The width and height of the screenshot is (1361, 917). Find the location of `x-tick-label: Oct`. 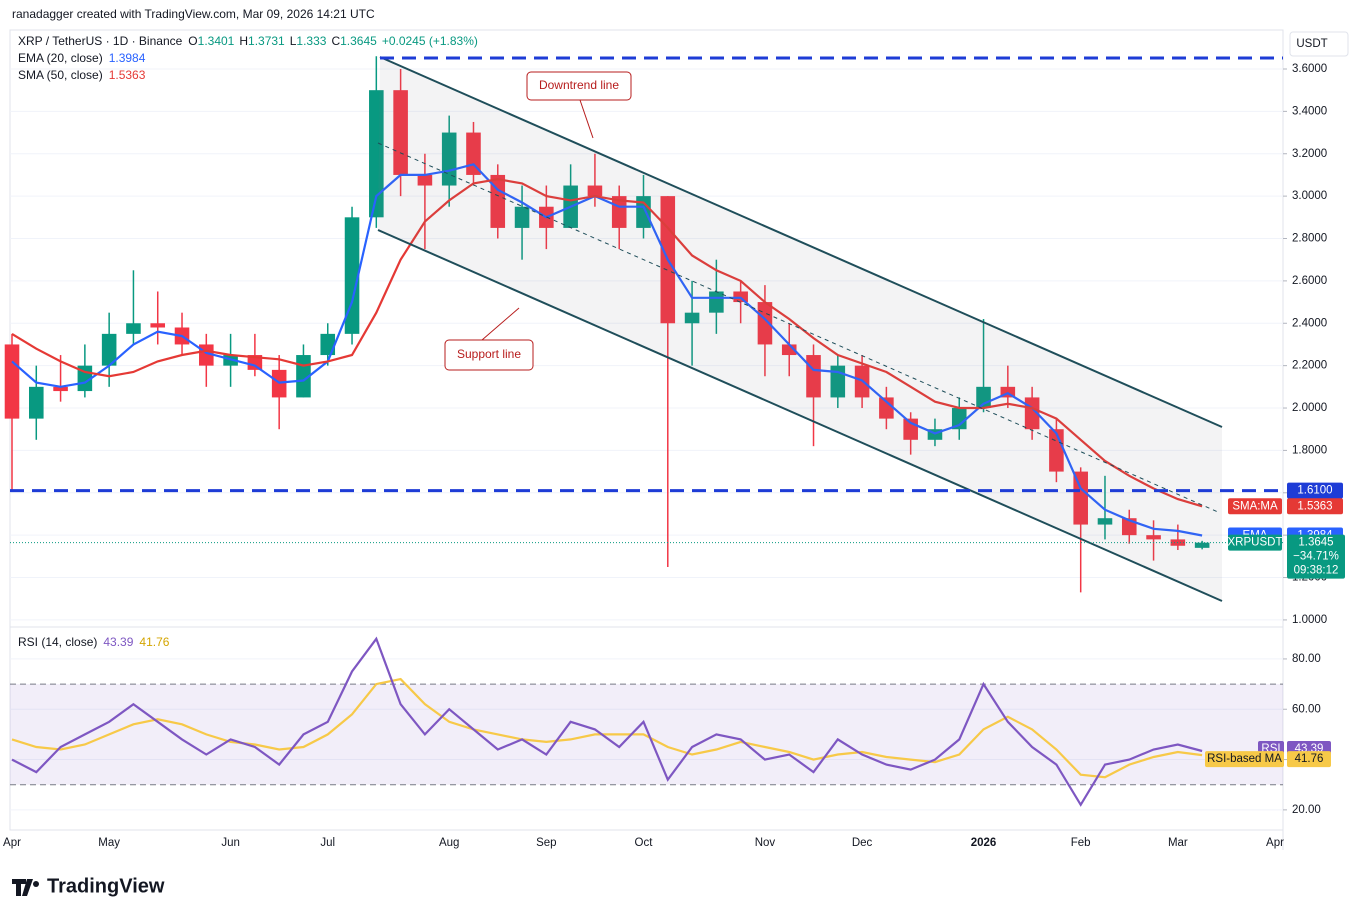

x-tick-label: Oct is located at coordinates (644, 843).